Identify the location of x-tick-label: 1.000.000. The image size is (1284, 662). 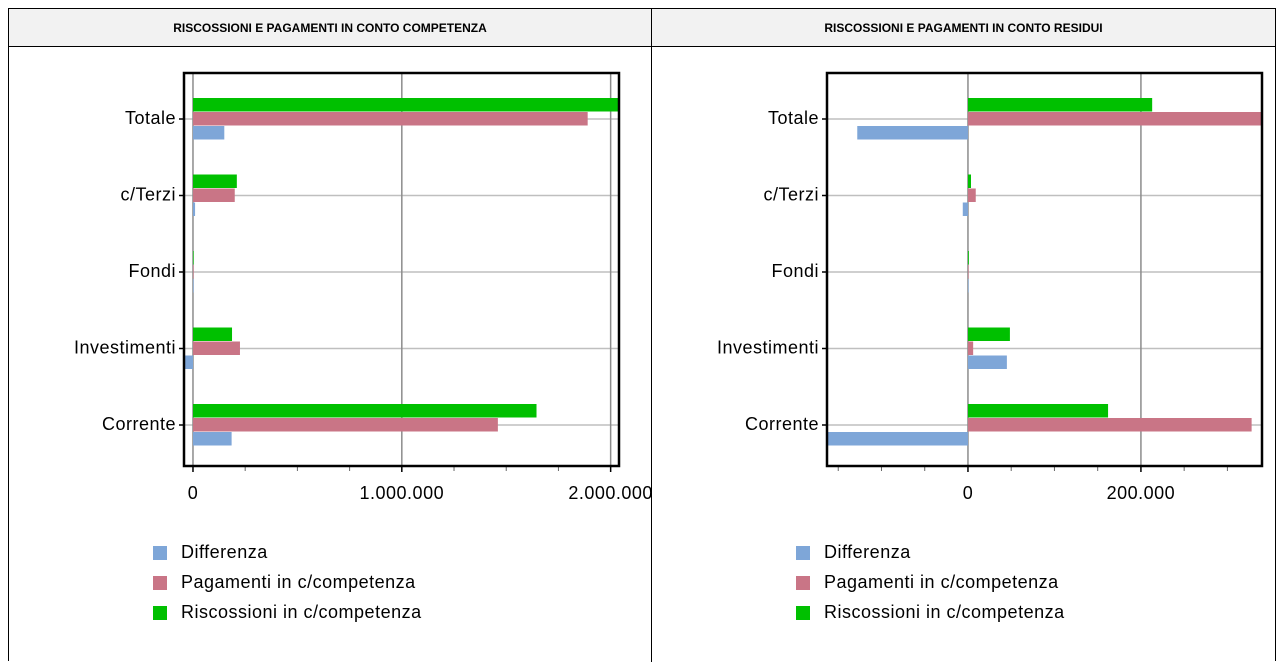
(402, 493).